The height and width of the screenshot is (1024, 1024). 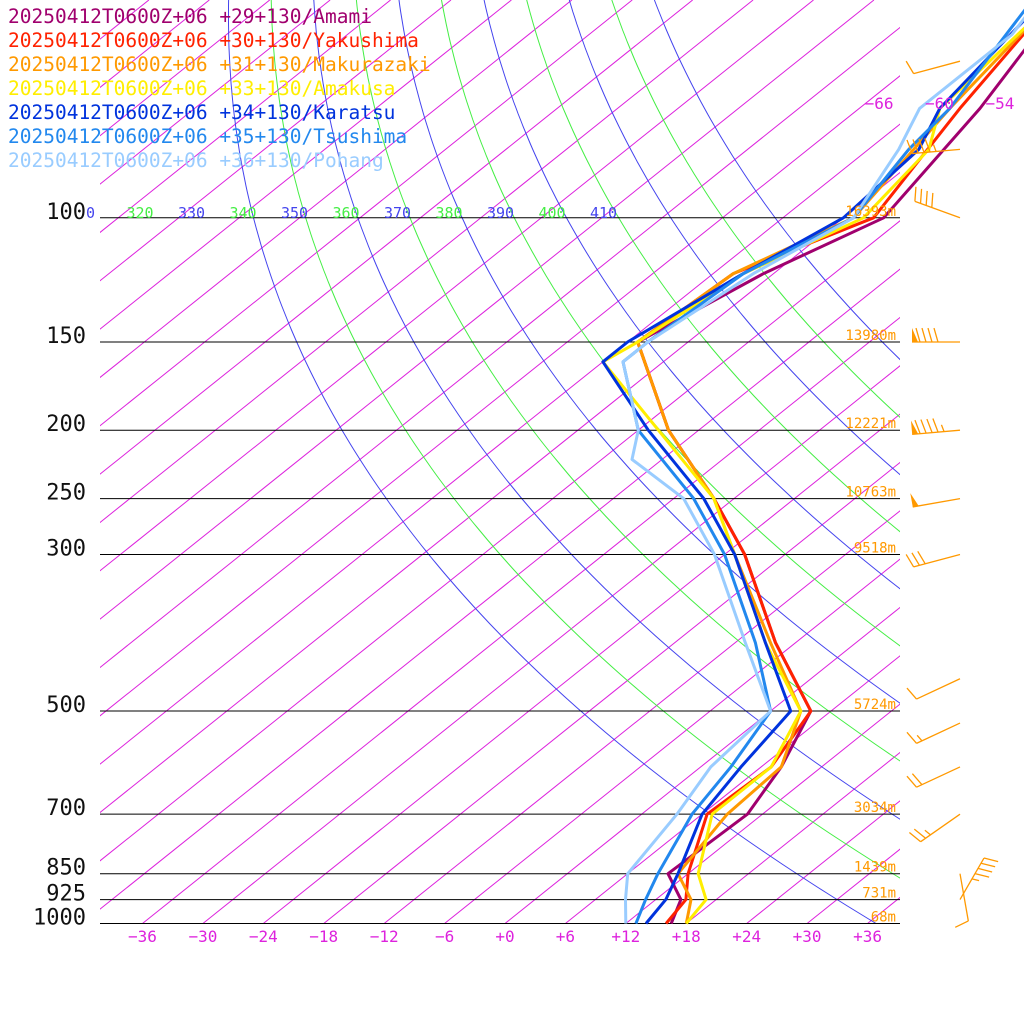 What do you see at coordinates (66, 424) in the screenshot?
I see `pressure-tick-label: 200` at bounding box center [66, 424].